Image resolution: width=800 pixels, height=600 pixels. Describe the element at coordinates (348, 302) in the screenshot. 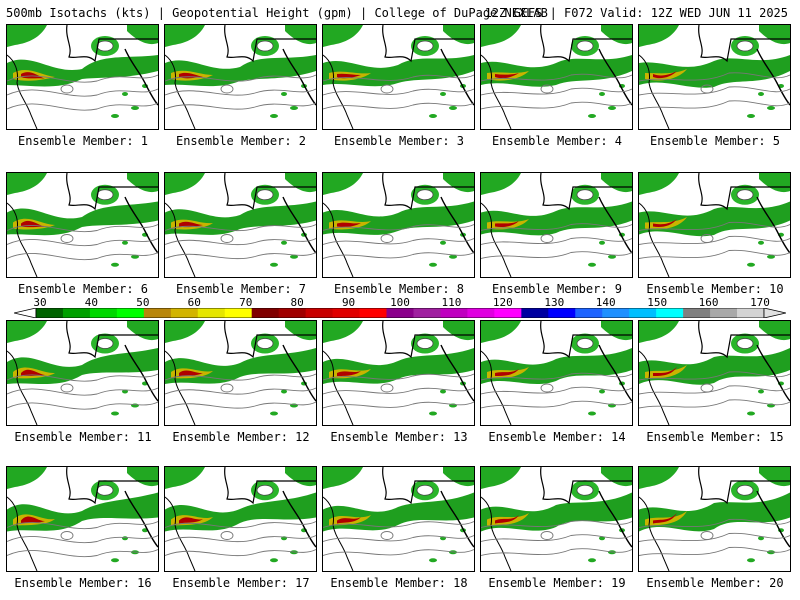

I see `colorbar-tick-label: 90` at that location.